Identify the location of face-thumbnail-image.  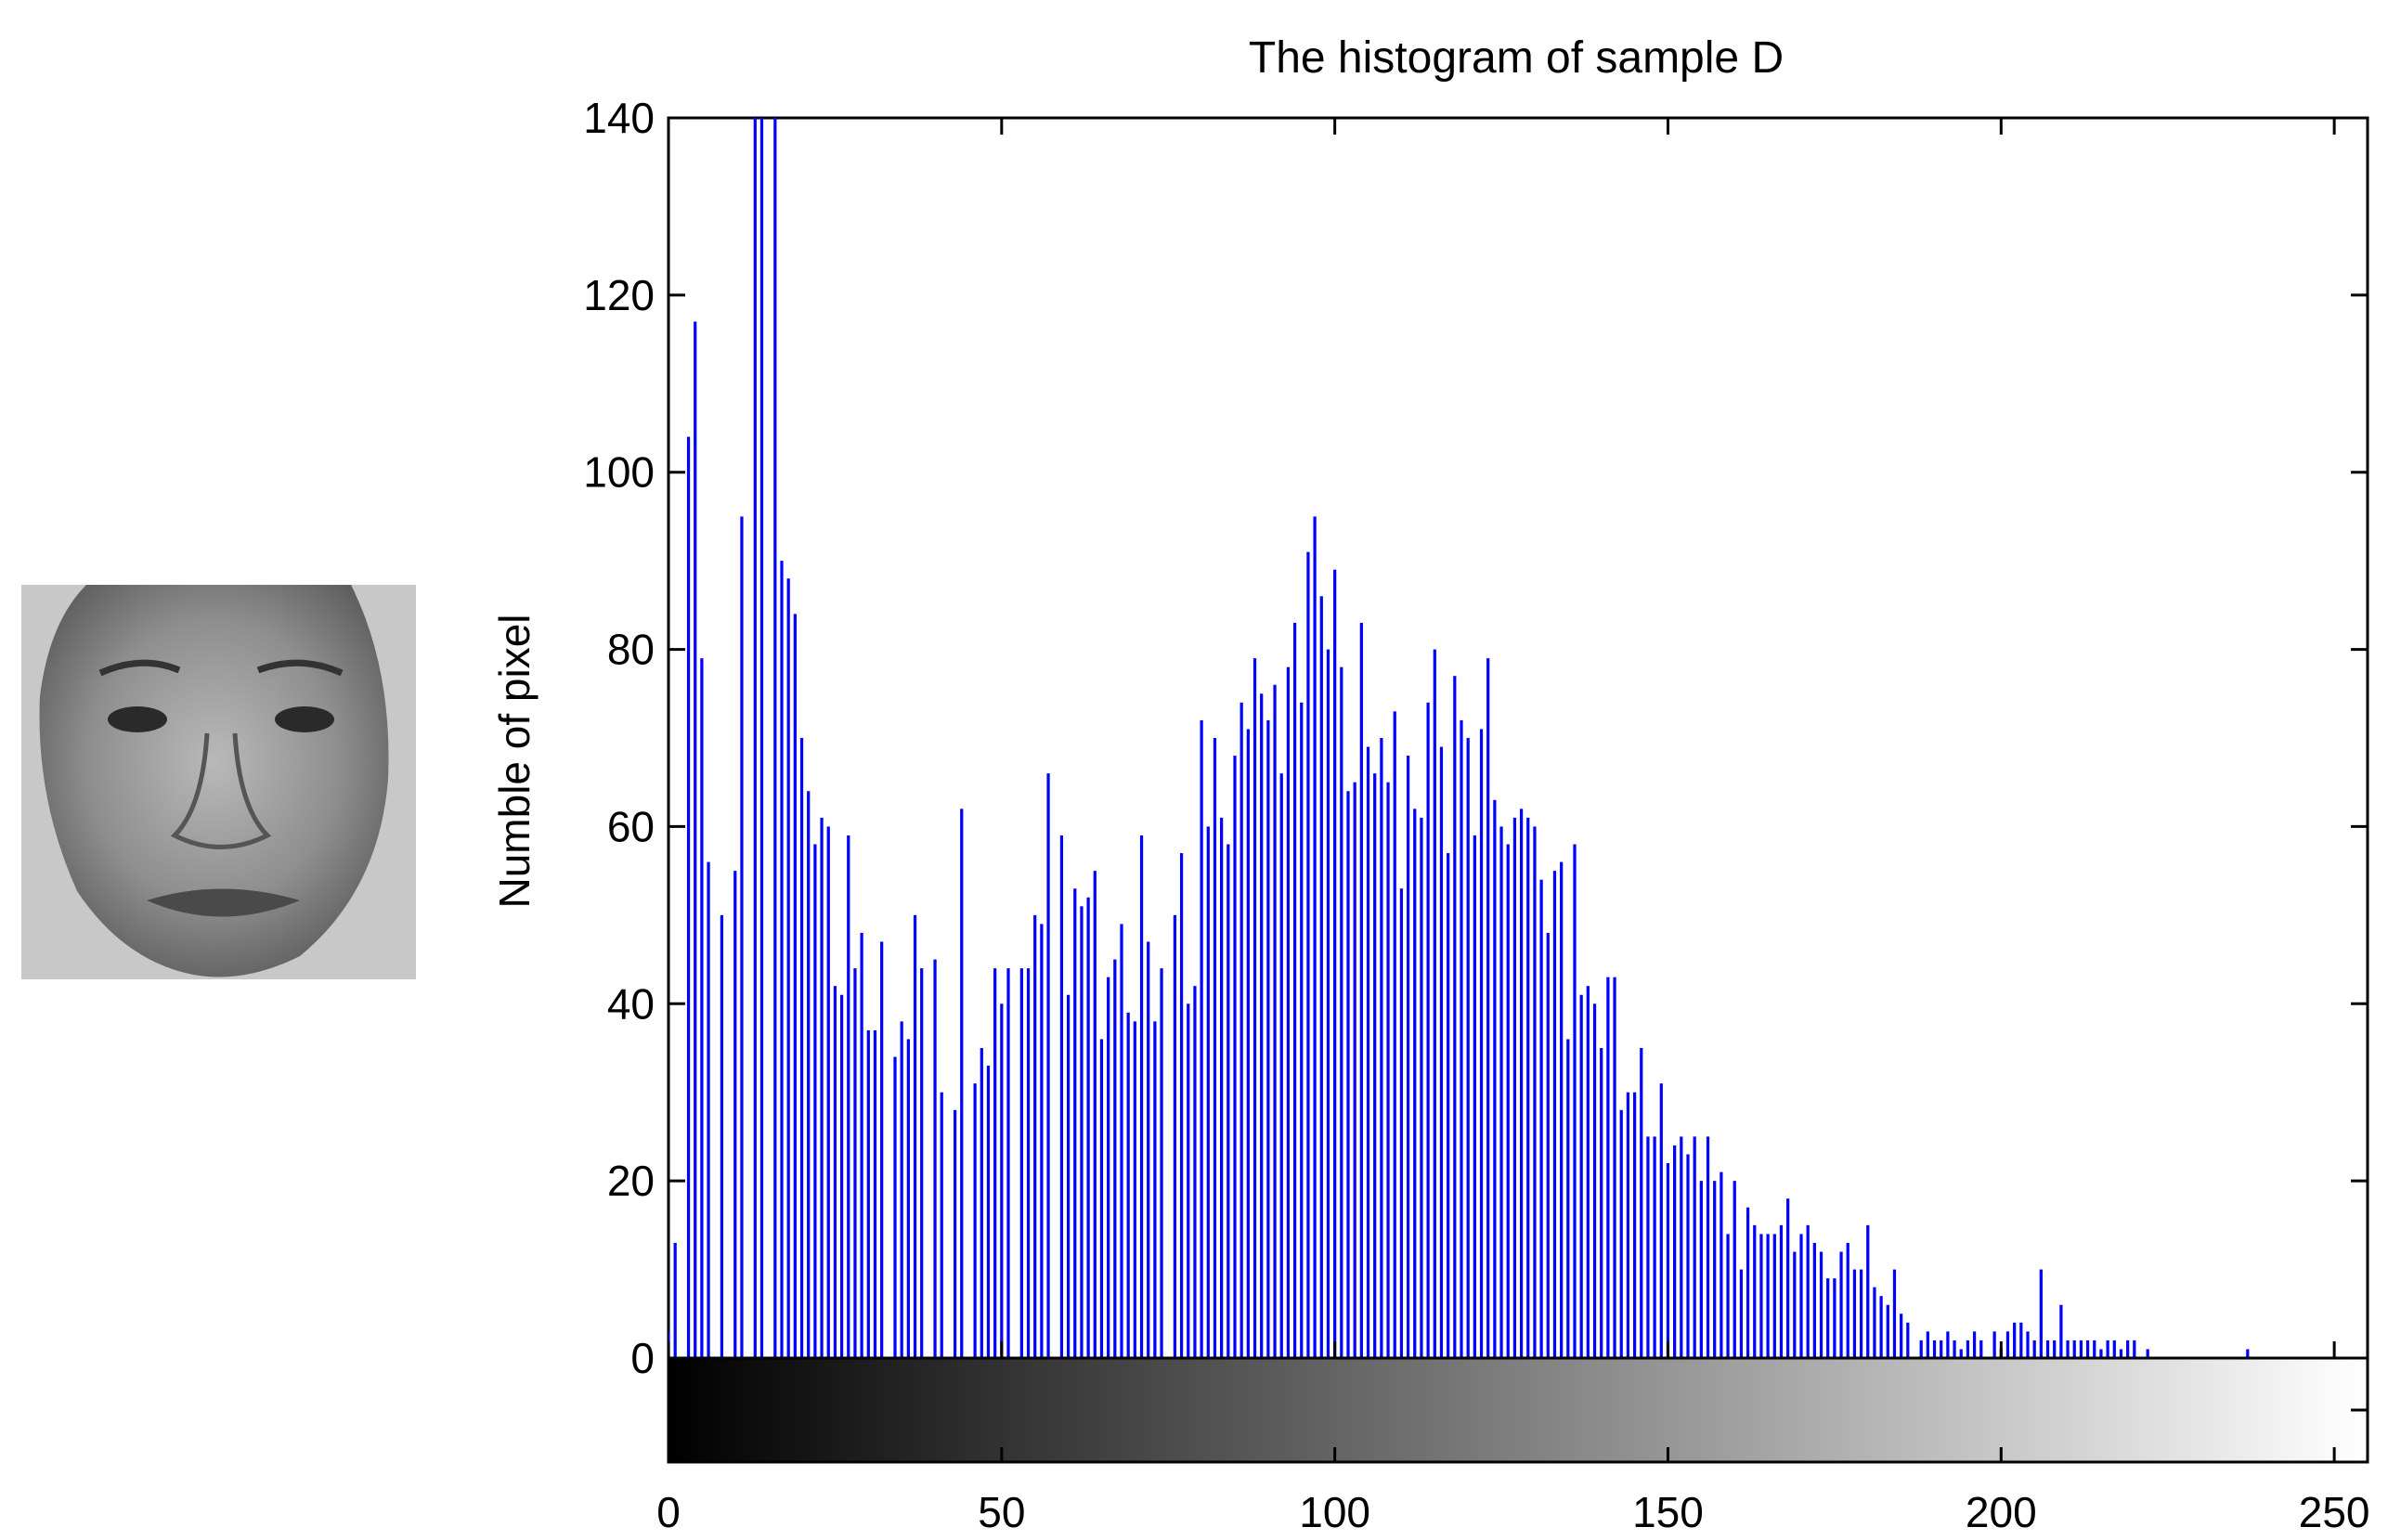
(218, 782).